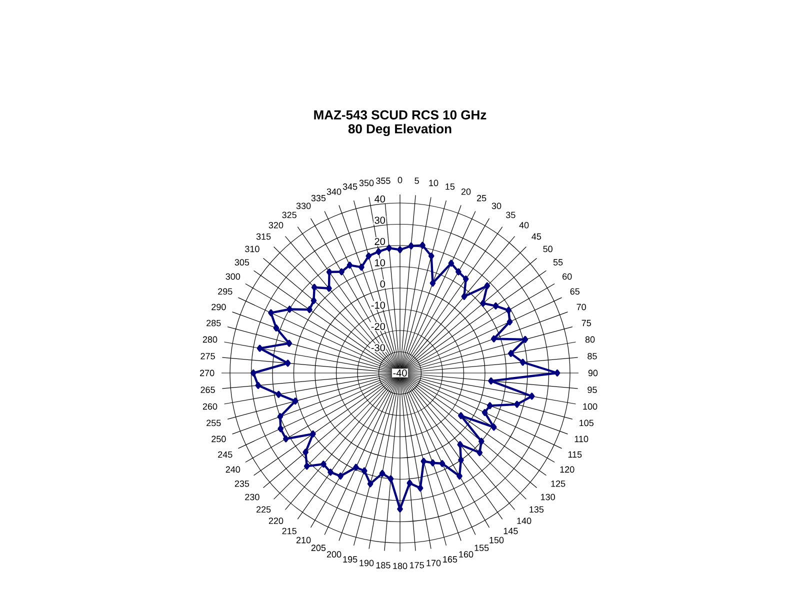 The height and width of the screenshot is (600, 800). I want to click on spoke-label: 135, so click(537, 509).